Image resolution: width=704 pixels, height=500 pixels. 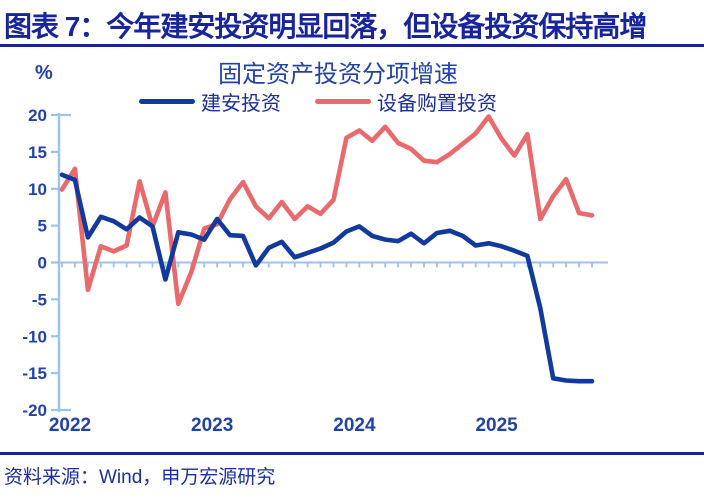 What do you see at coordinates (496, 425) in the screenshot?
I see `x-year-label: 2025` at bounding box center [496, 425].